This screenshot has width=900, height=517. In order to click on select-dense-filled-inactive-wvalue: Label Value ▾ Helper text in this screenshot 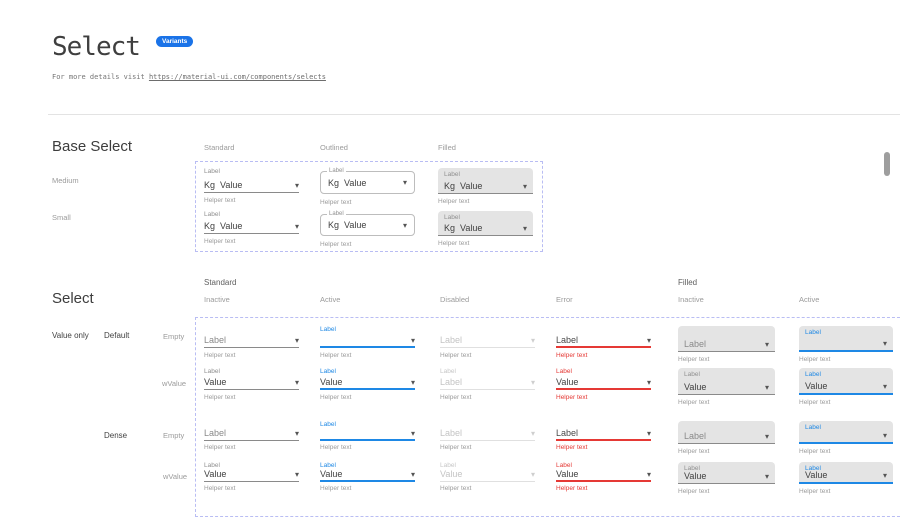, I will do `click(726, 478)`.